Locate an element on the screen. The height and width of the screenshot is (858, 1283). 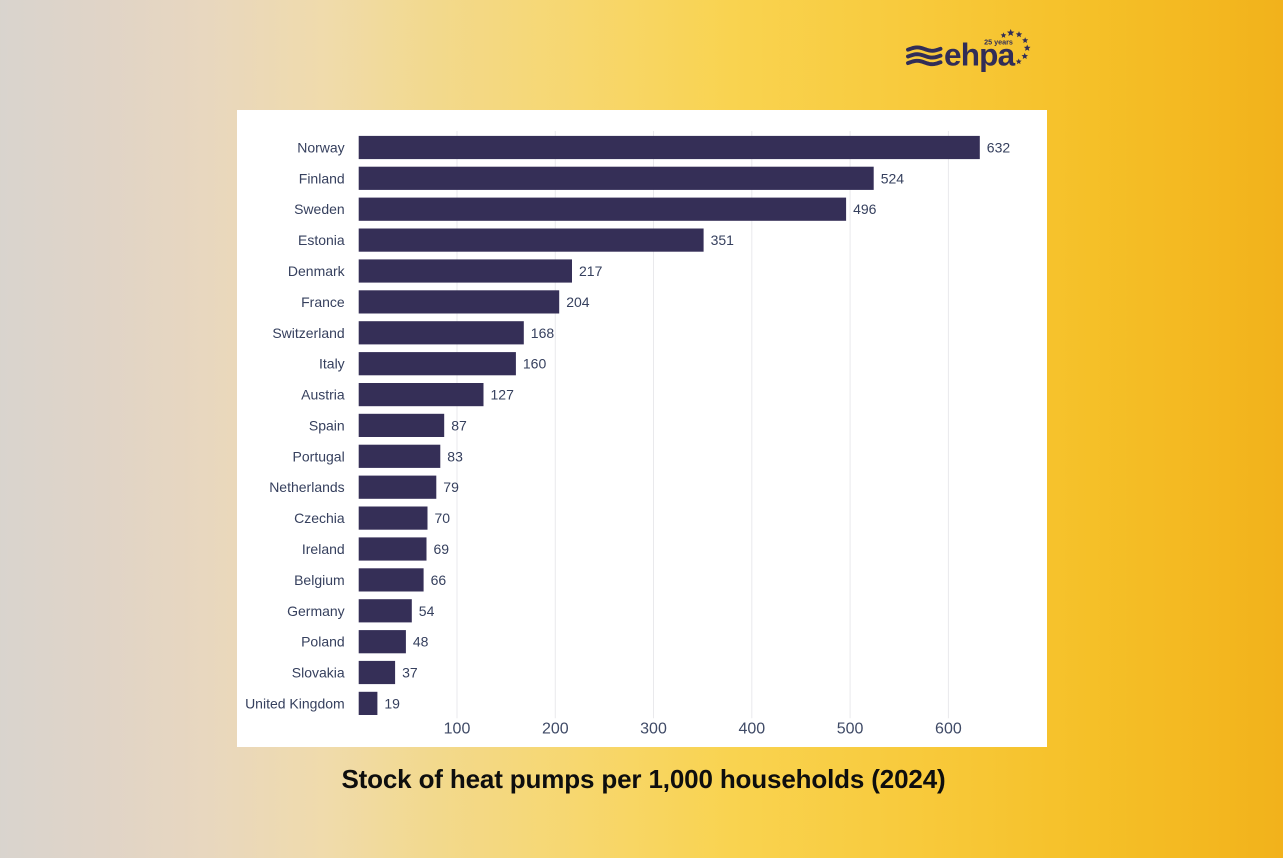
svg-text: Netherlands is located at coordinates (307, 487).